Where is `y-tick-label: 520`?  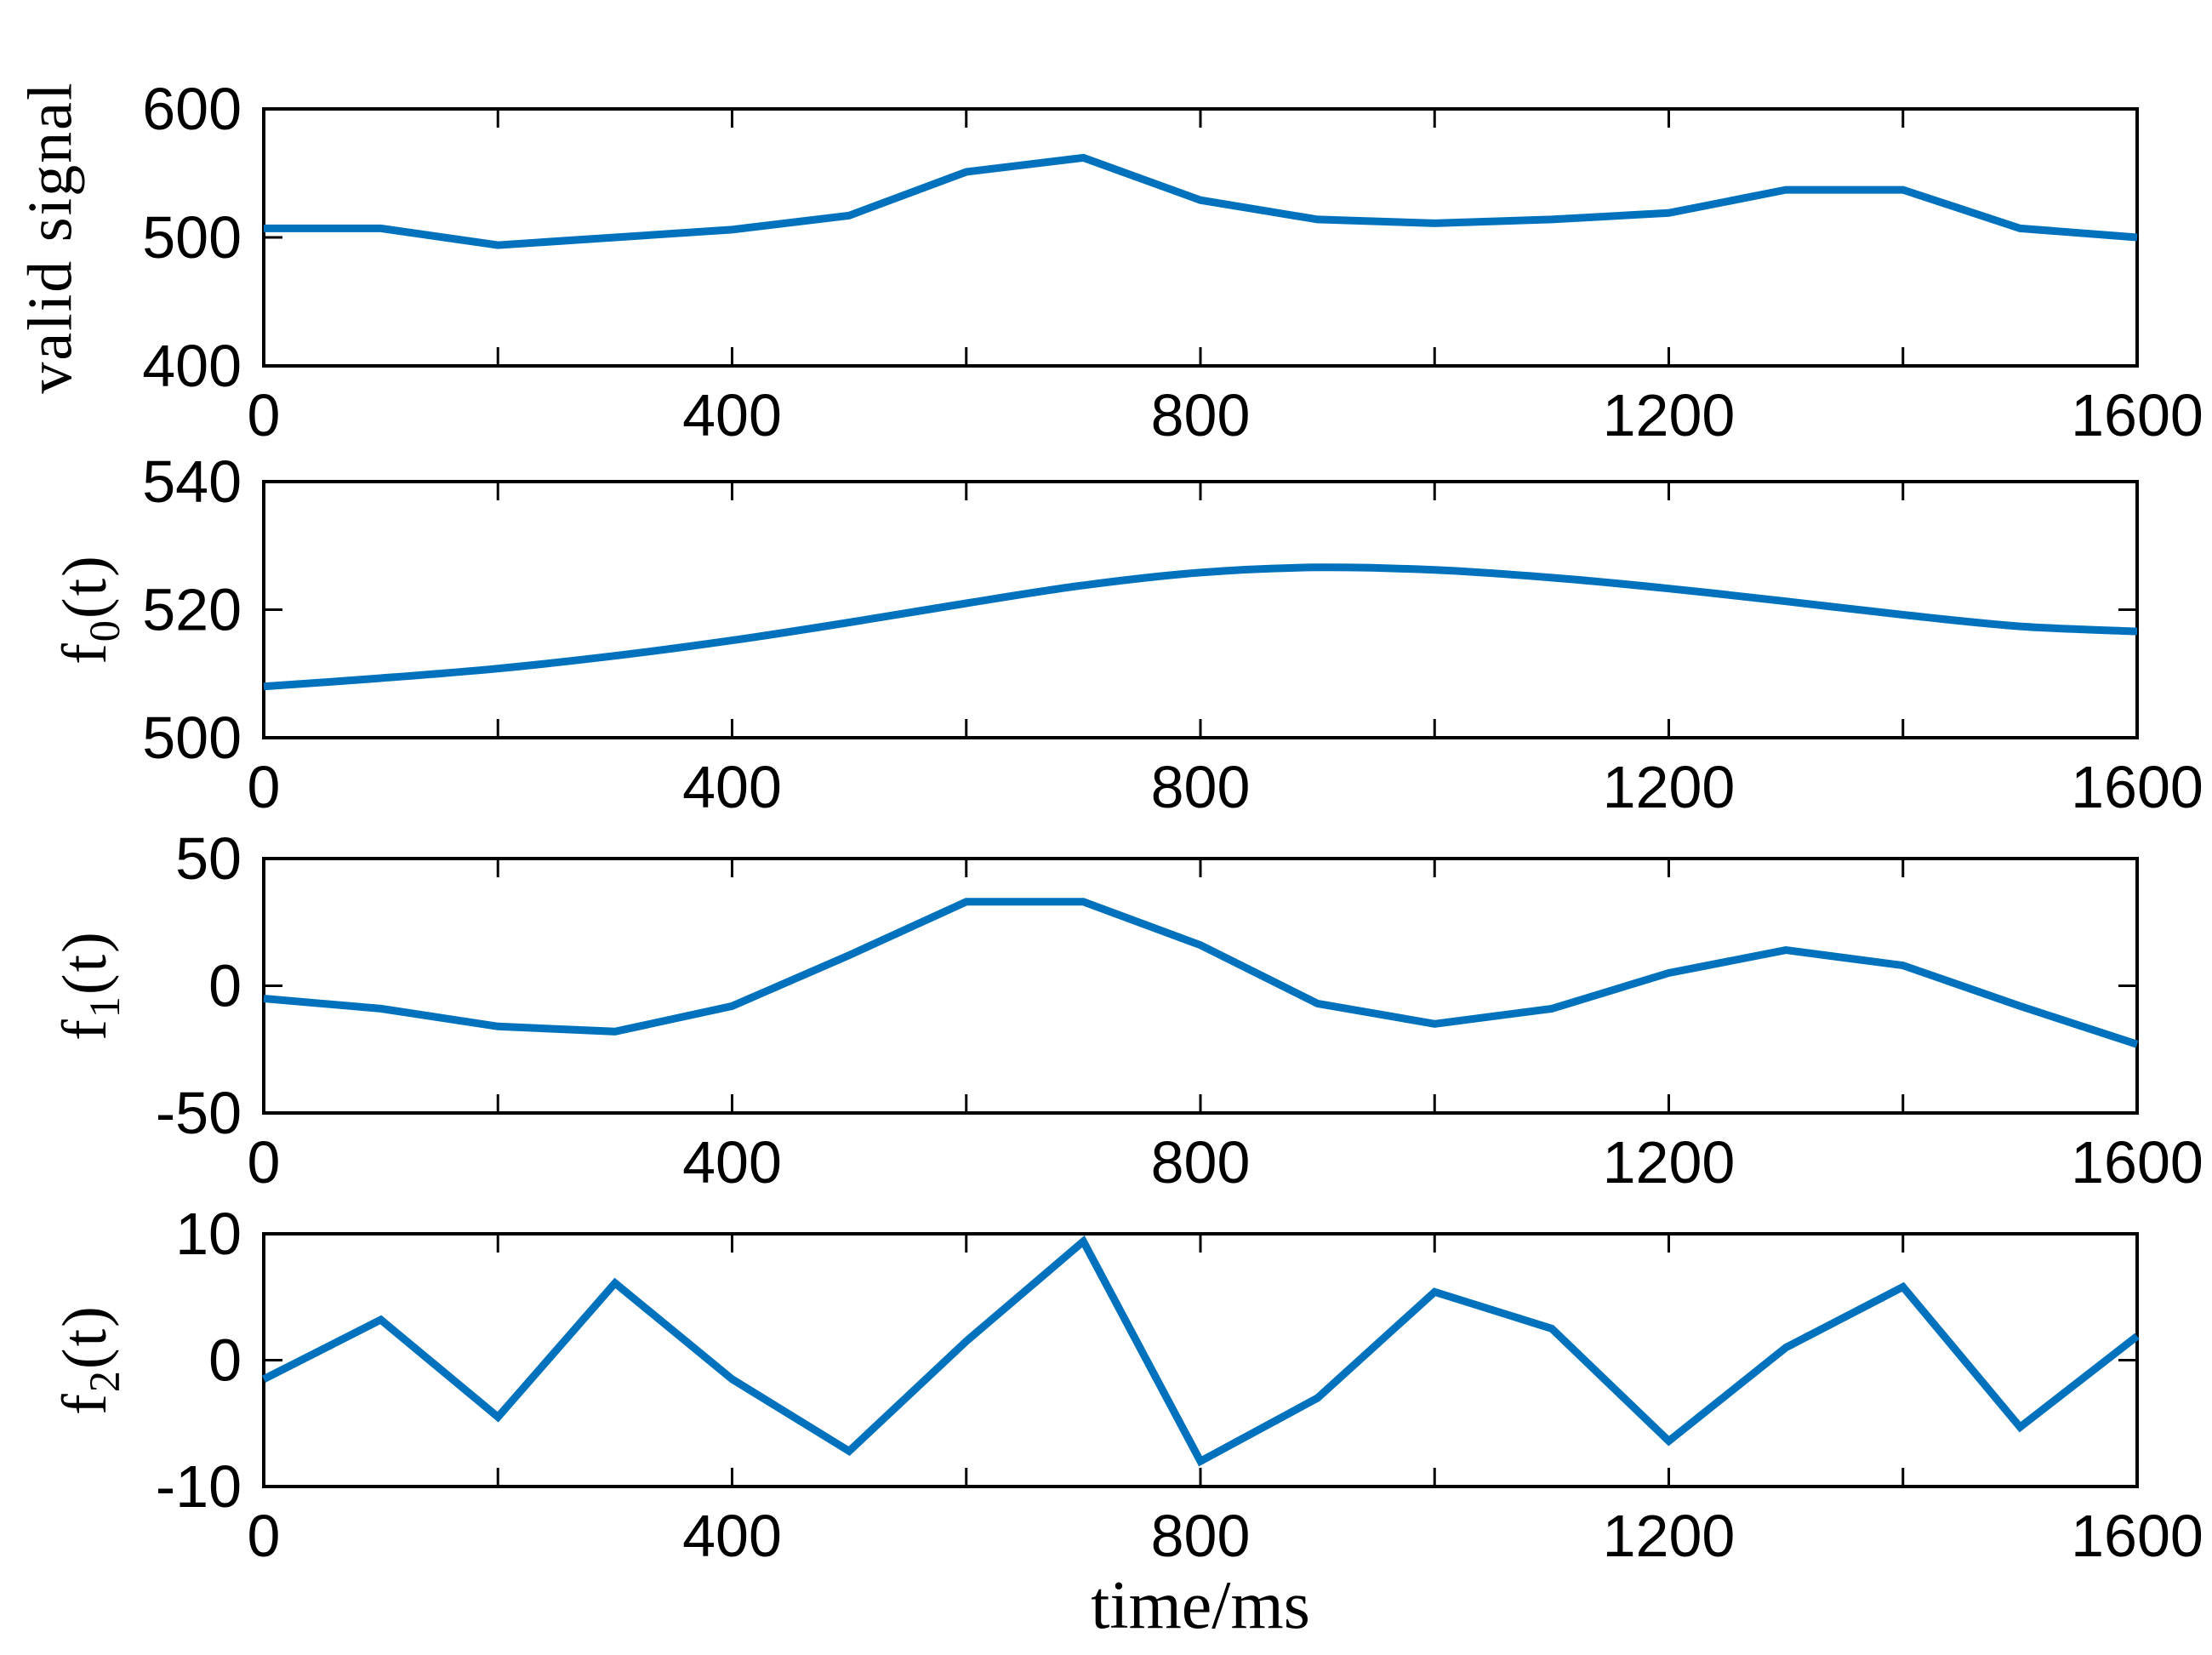
y-tick-label: 520 is located at coordinates (192, 610).